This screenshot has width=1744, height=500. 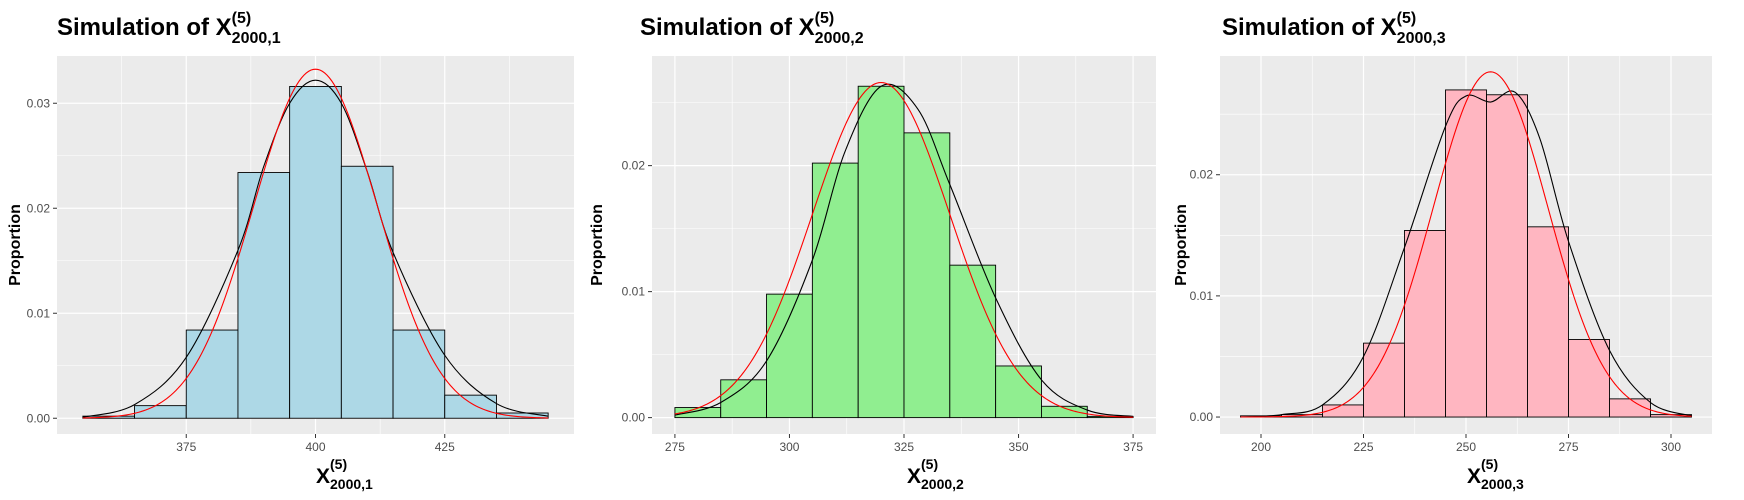 I want to click on x-tick-label: 225, so click(x=1363, y=447).